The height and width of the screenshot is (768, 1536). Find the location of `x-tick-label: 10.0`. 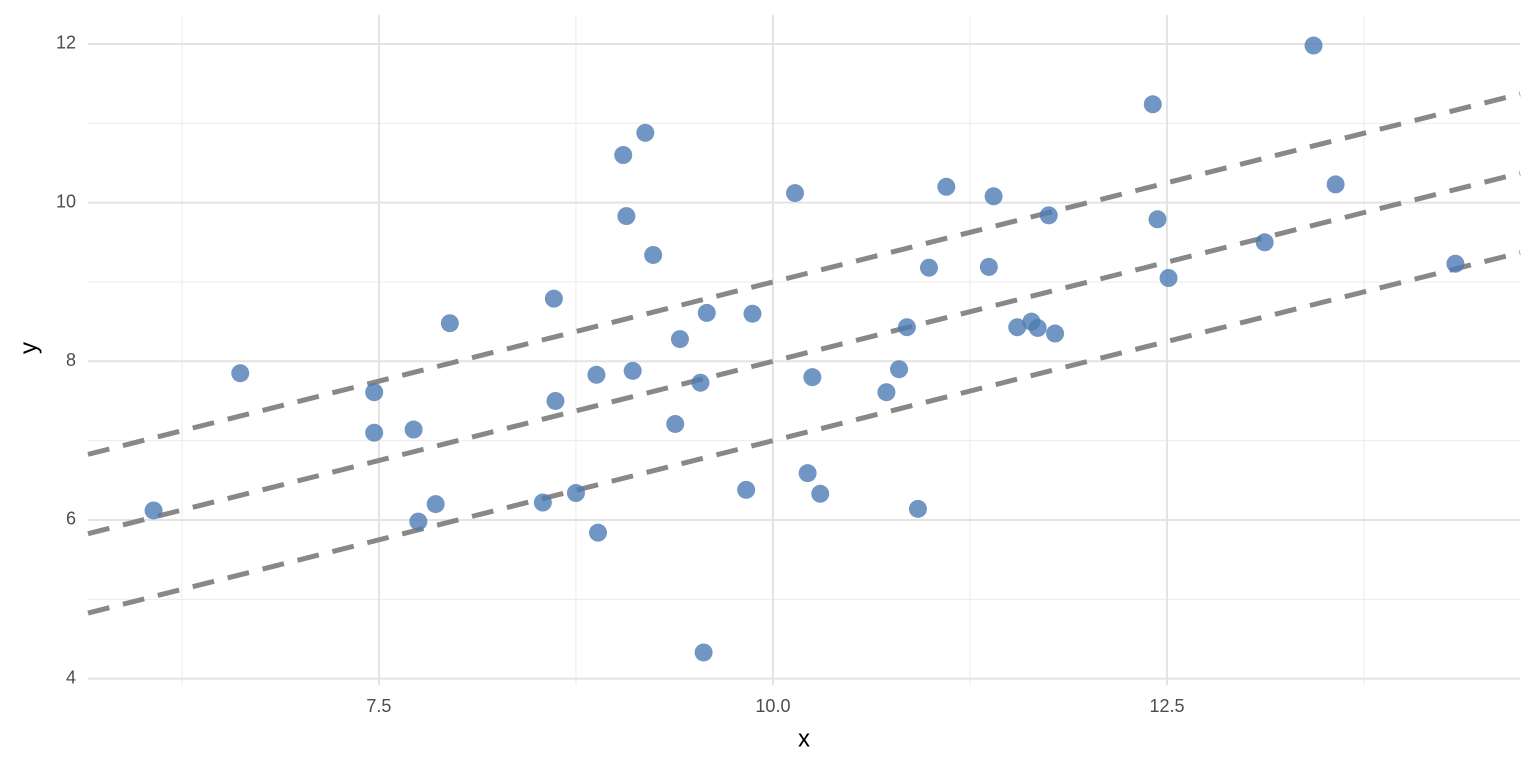

x-tick-label: 10.0 is located at coordinates (772, 706).